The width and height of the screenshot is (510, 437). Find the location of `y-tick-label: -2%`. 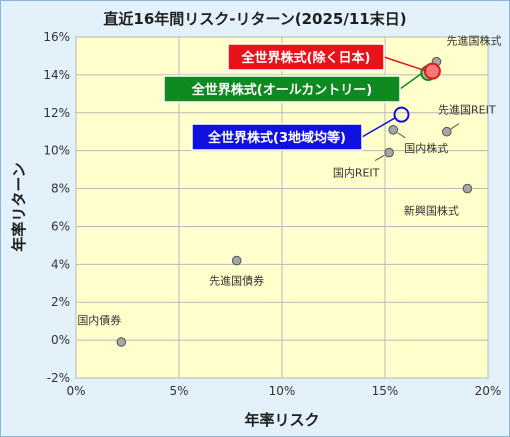

y-tick-label: -2% is located at coordinates (58, 378).